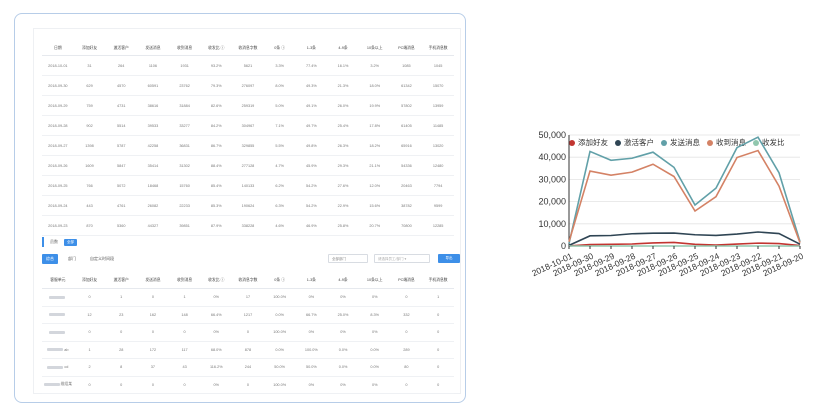 This screenshot has width=823, height=411. What do you see at coordinates (402, 258) in the screenshot?
I see `staff-select: 请选择员工/部门 ▾` at bounding box center [402, 258].